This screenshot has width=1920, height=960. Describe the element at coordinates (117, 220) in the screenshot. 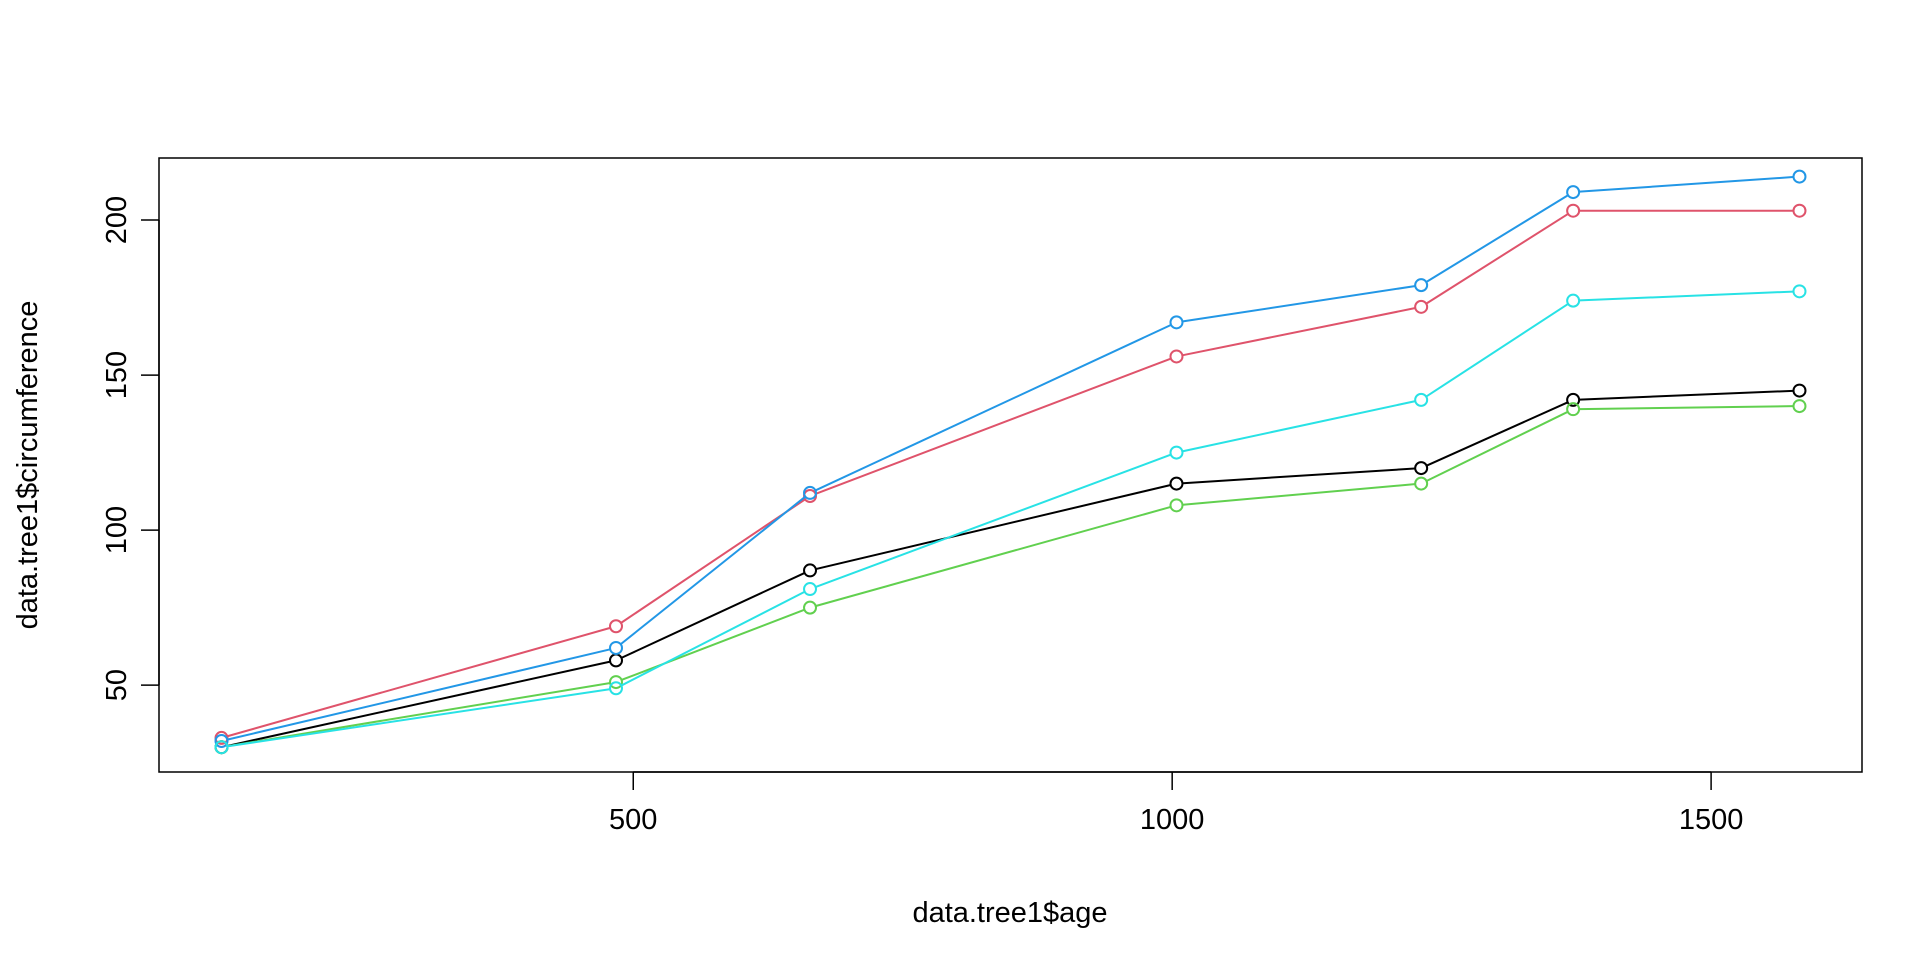

I see `y-tick-label: 200` at that location.